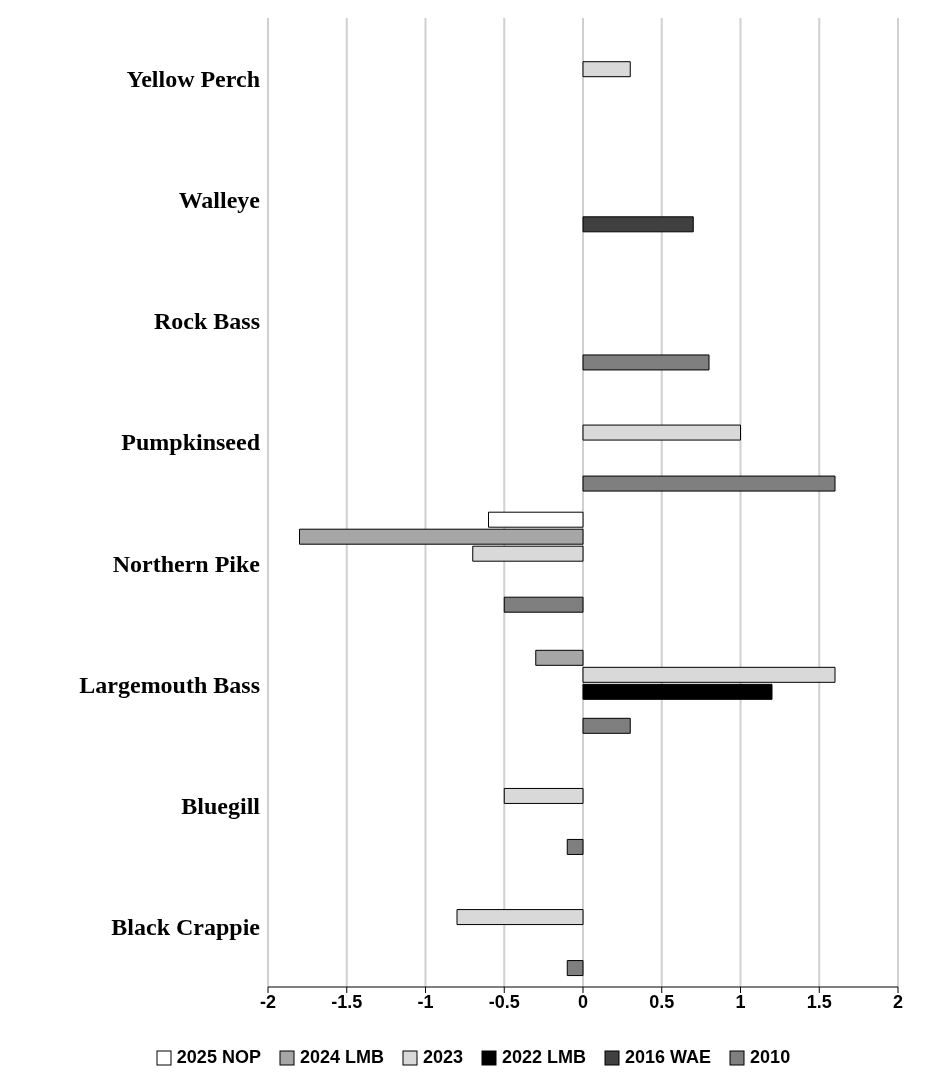 This screenshot has width=928, height=1086. What do you see at coordinates (218, 1057) in the screenshot?
I see `legend-label: 2025 NOP` at bounding box center [218, 1057].